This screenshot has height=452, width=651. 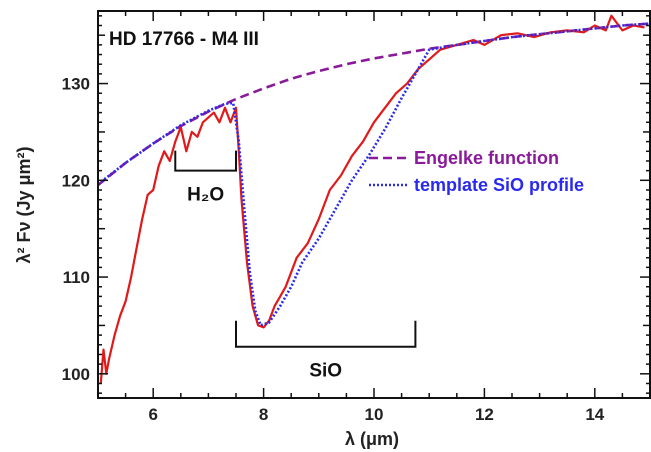 What do you see at coordinates (76, 277) in the screenshot?
I see `y-tick-label: 110` at bounding box center [76, 277].